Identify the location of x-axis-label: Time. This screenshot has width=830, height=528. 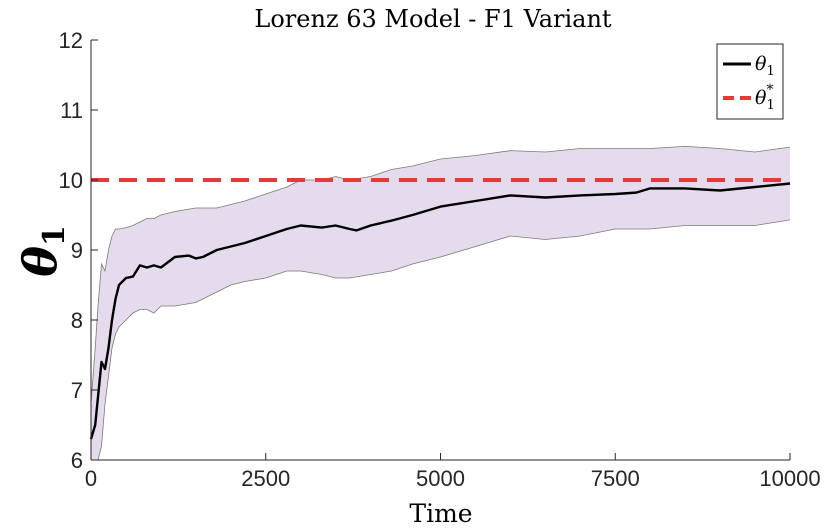
(440, 513).